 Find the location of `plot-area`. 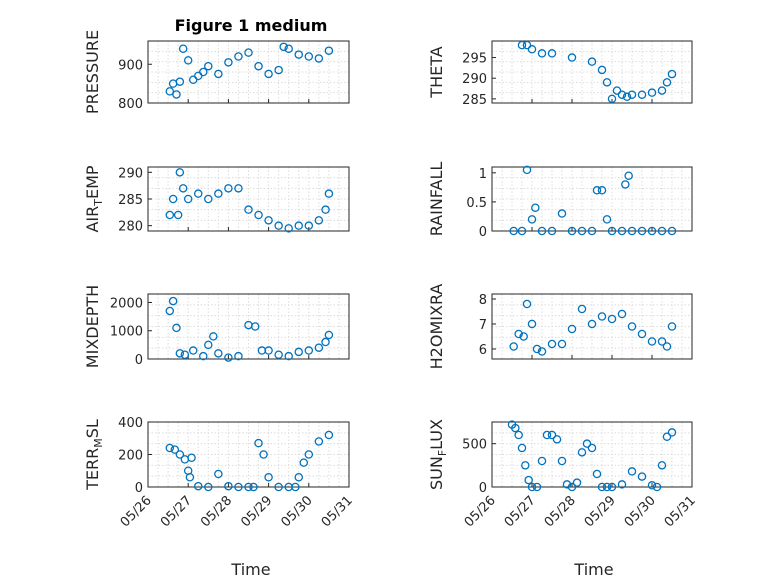

plot-area is located at coordinates (248, 72).